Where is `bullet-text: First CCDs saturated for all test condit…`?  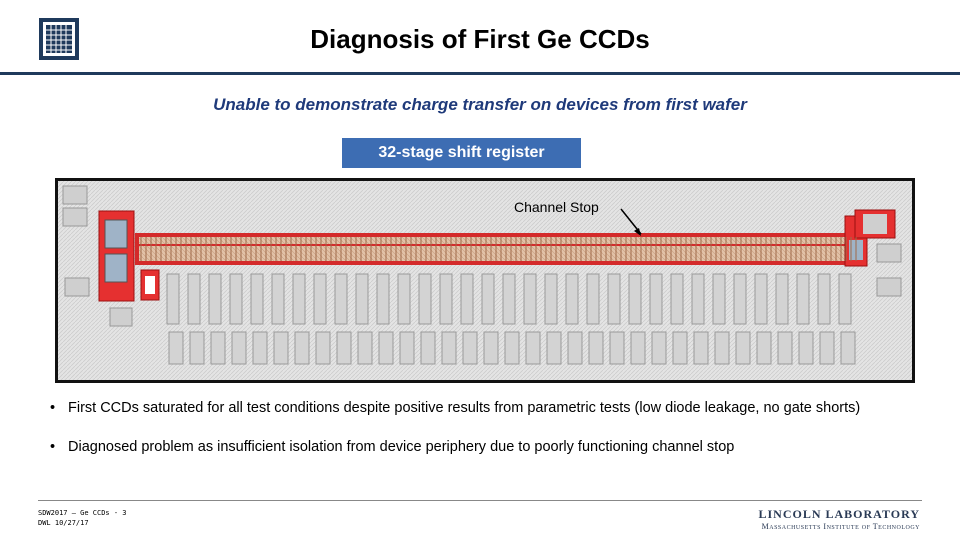 bullet-text: First CCDs saturated for all test condit… is located at coordinates (464, 408).